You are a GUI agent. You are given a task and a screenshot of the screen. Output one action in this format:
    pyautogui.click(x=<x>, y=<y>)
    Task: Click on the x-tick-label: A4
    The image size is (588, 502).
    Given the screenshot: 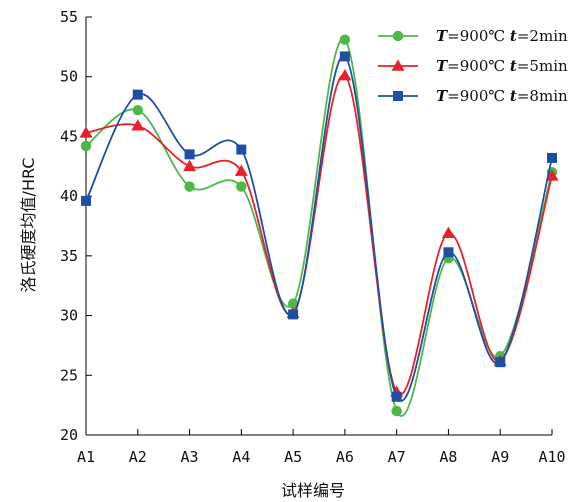 What is the action you would take?
    pyautogui.click(x=241, y=457)
    